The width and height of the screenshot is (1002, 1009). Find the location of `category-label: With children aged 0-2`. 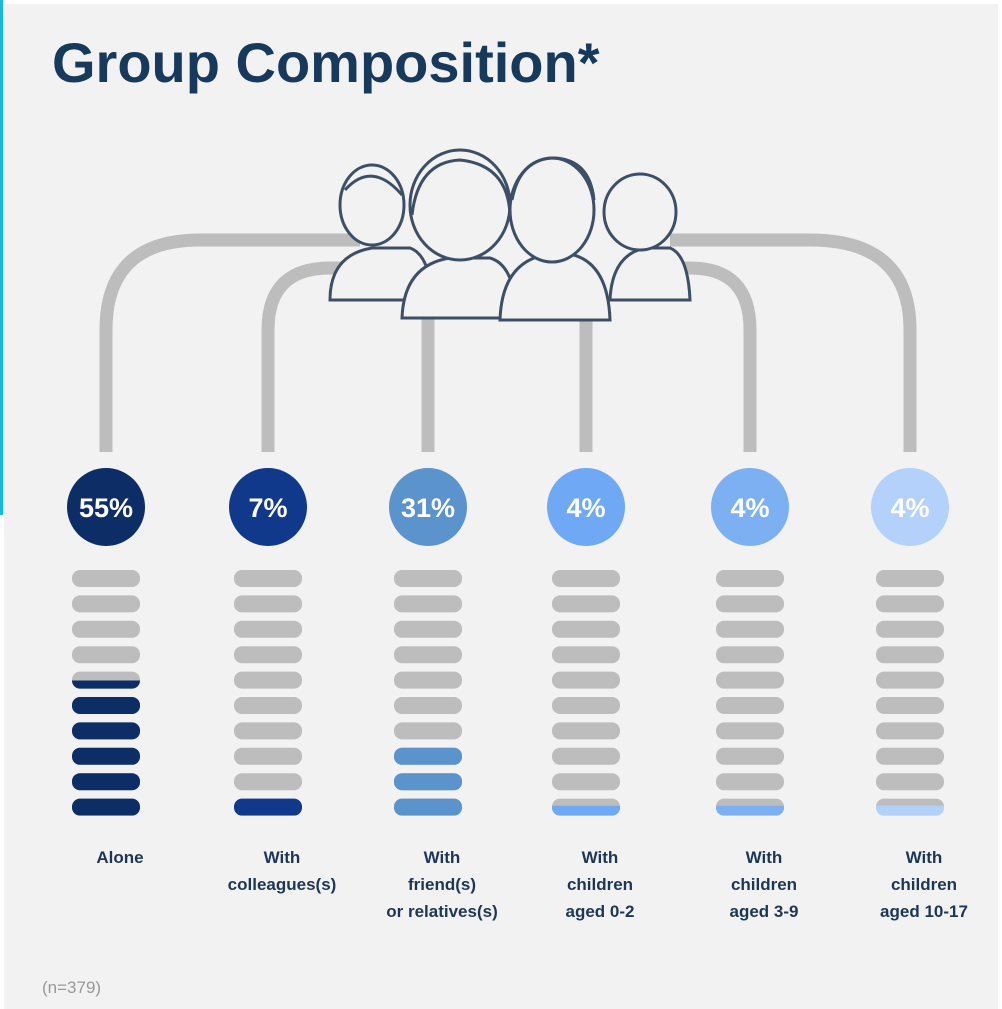

category-label: With children aged 0-2 is located at coordinates (600, 884).